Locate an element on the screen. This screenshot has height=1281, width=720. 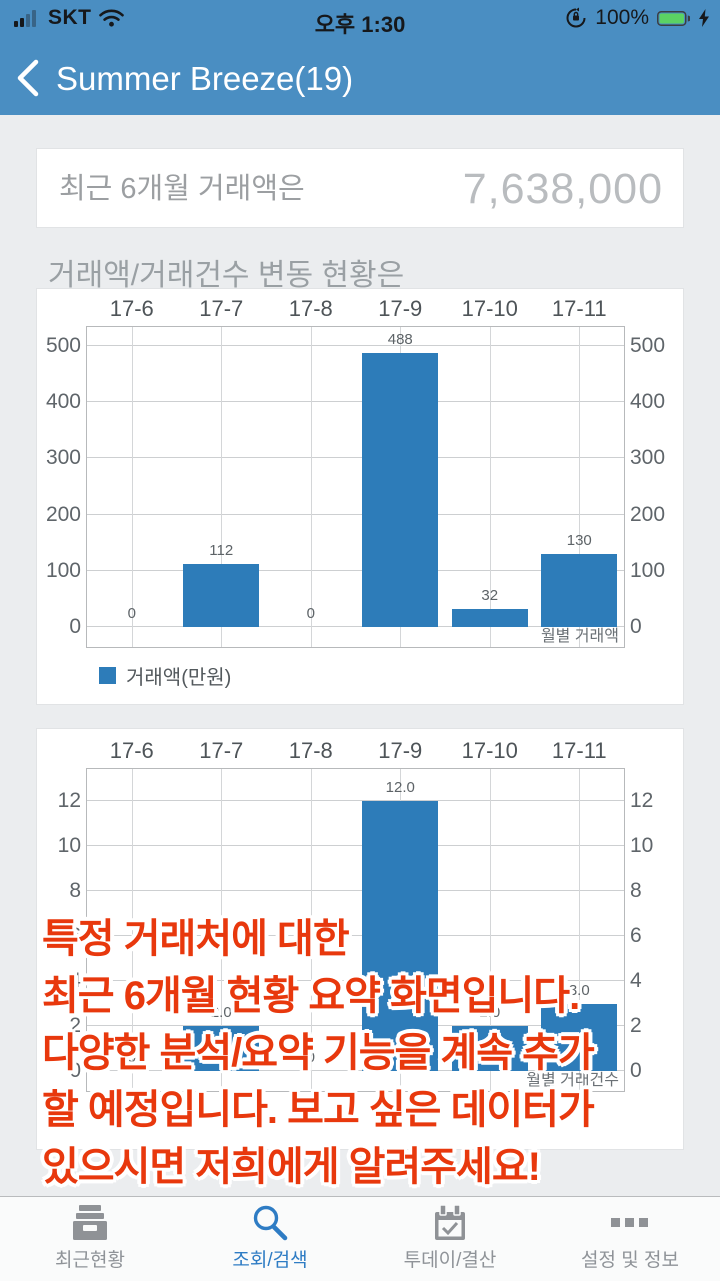
orientation-lock-icon is located at coordinates (576, 17).